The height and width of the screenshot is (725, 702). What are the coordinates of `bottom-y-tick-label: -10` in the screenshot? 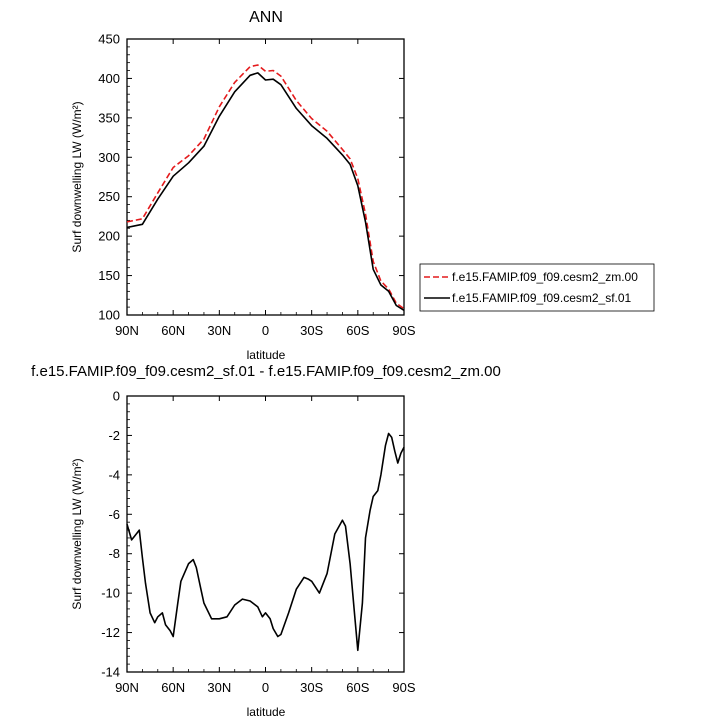 It's located at (110, 593).